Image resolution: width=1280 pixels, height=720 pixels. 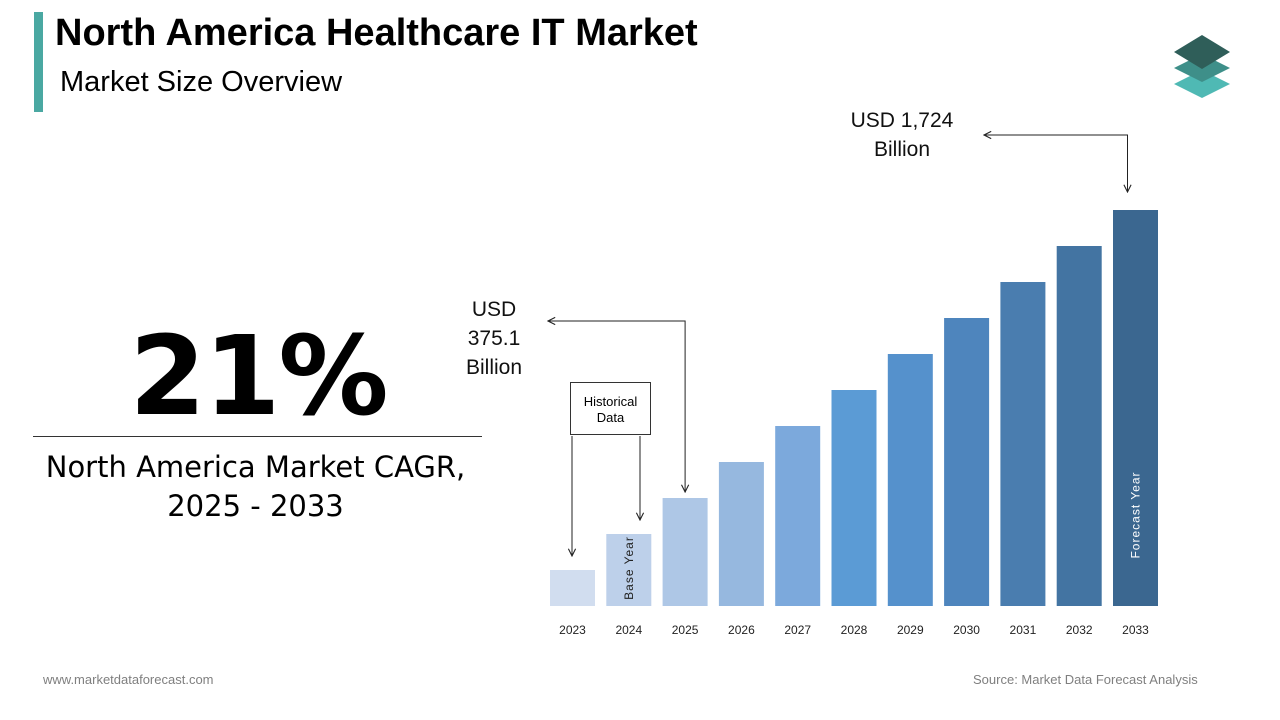 What do you see at coordinates (854, 630) in the screenshot?
I see `x-tick-2028: 2028` at bounding box center [854, 630].